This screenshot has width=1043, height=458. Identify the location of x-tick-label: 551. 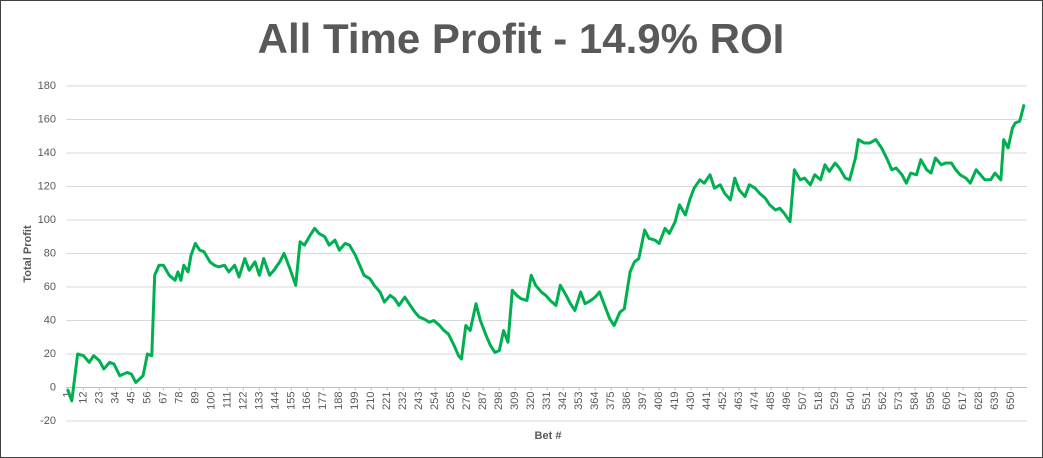
(867, 401).